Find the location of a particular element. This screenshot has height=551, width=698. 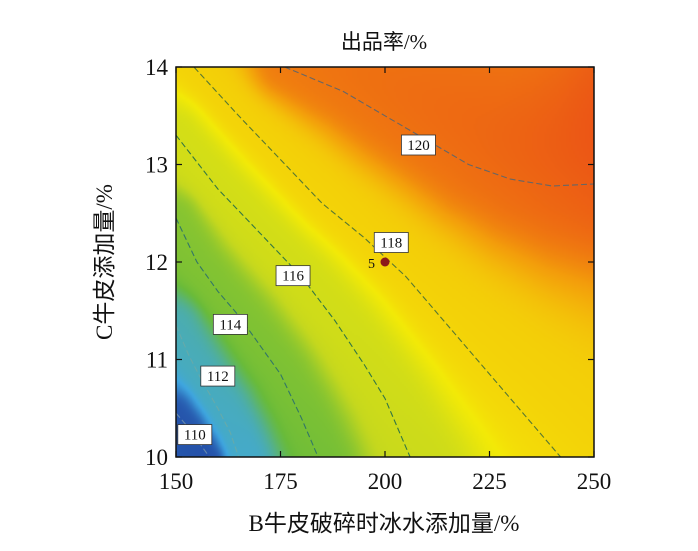

contour-label-text: 110 is located at coordinates (195, 436).